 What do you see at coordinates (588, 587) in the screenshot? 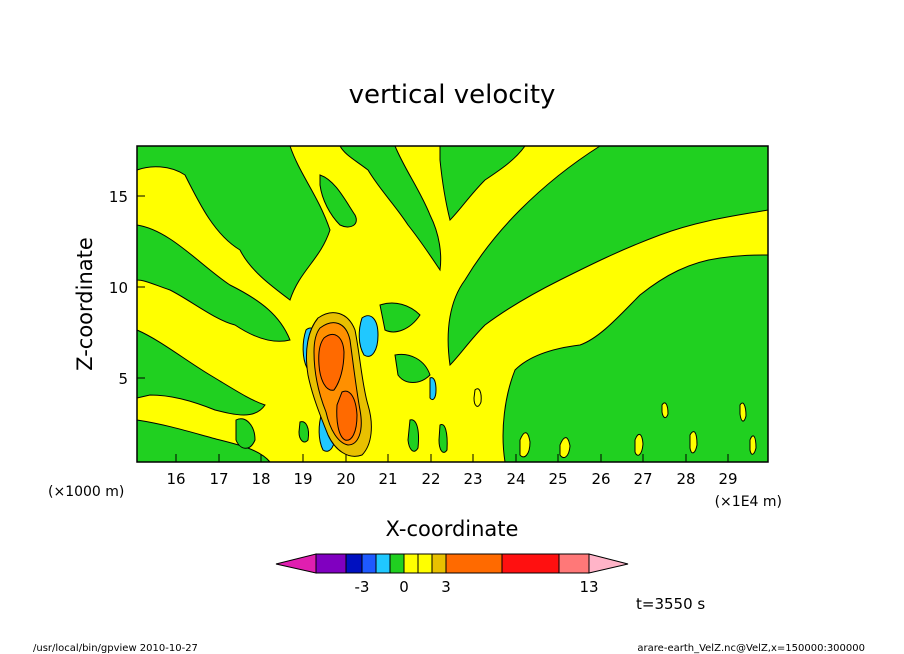
I see `colorbar-label: 13` at bounding box center [588, 587].